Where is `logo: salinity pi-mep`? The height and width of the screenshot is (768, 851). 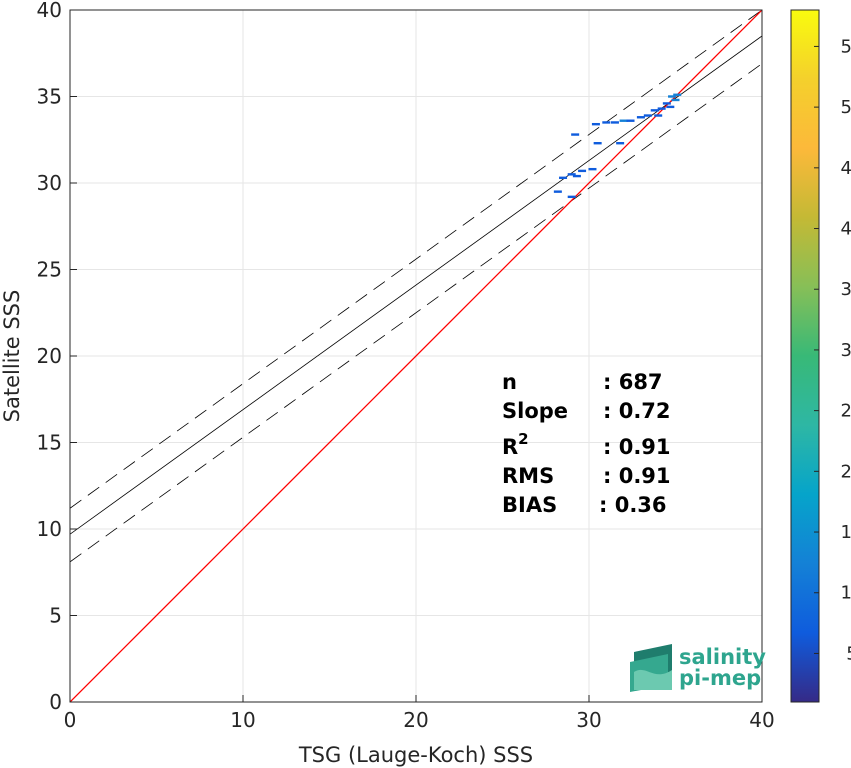
logo: salinity pi-mep is located at coordinates (698, 668).